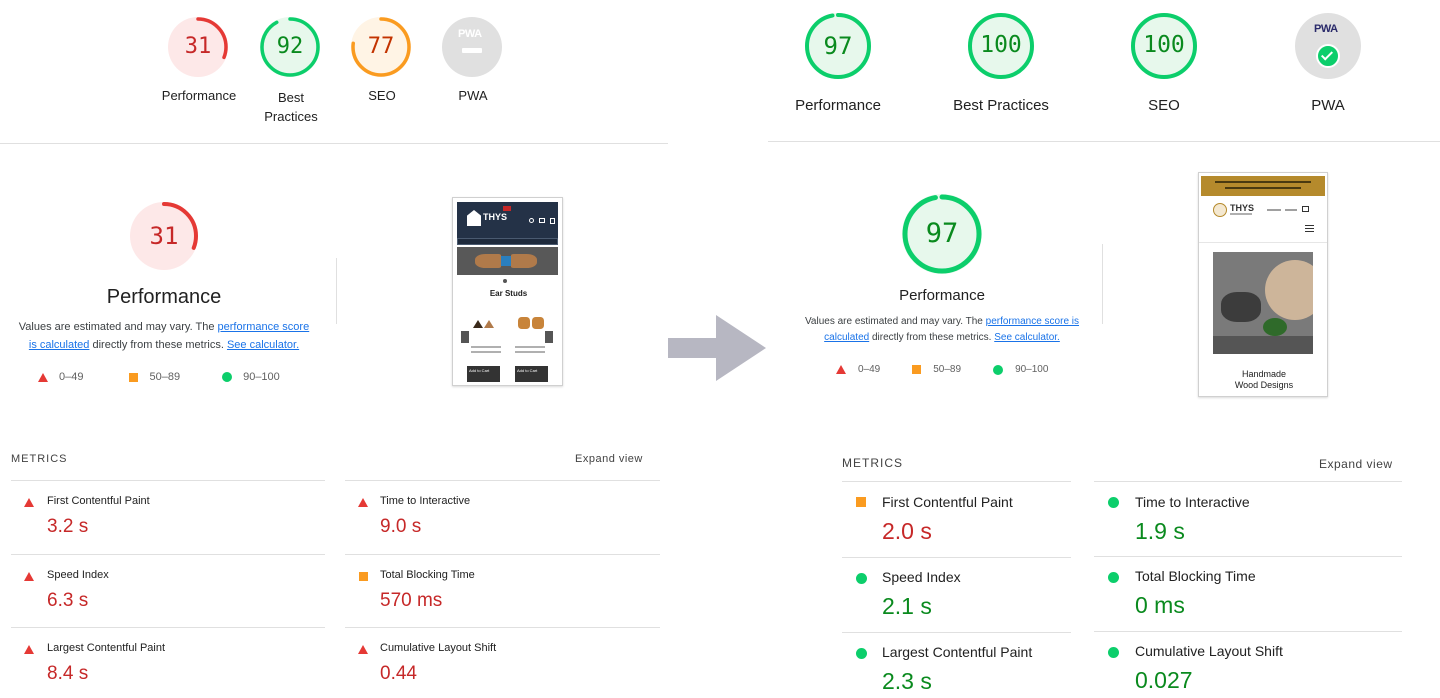  I want to click on page-screenshot-thumbnail: THYS Handmade Wood Designs, so click(1263, 284).